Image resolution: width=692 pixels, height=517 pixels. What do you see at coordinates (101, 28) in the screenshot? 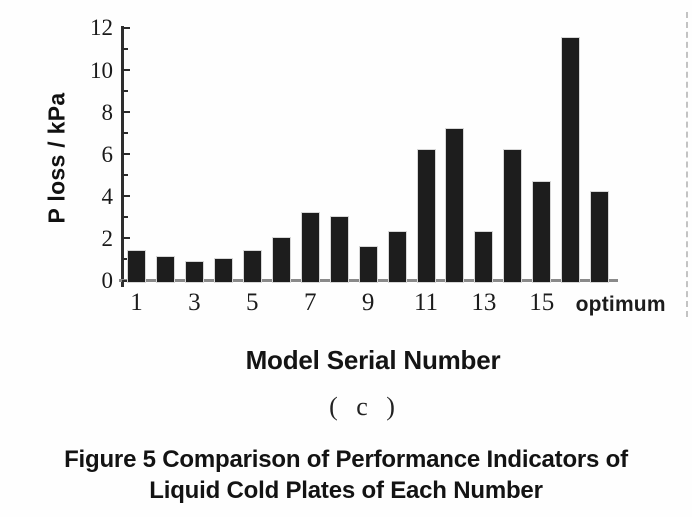
I see `y-tick-label: 12` at bounding box center [101, 28].